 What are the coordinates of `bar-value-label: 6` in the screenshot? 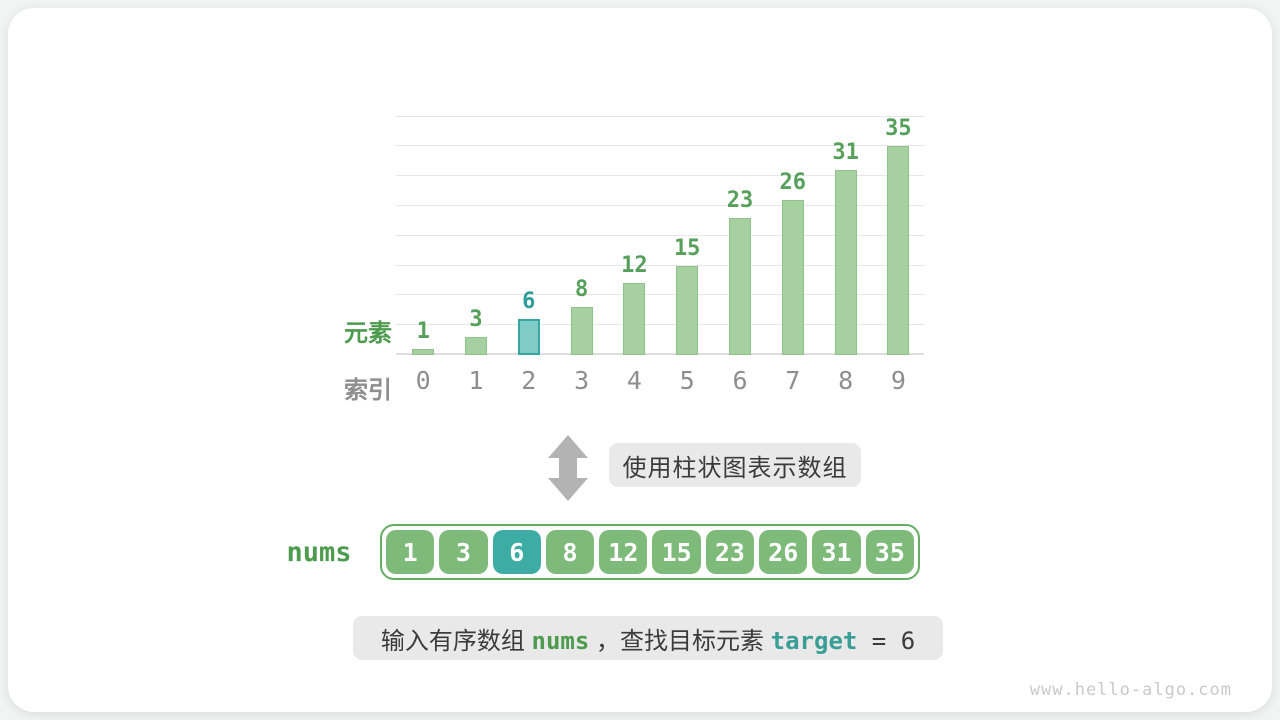 It's located at (529, 302).